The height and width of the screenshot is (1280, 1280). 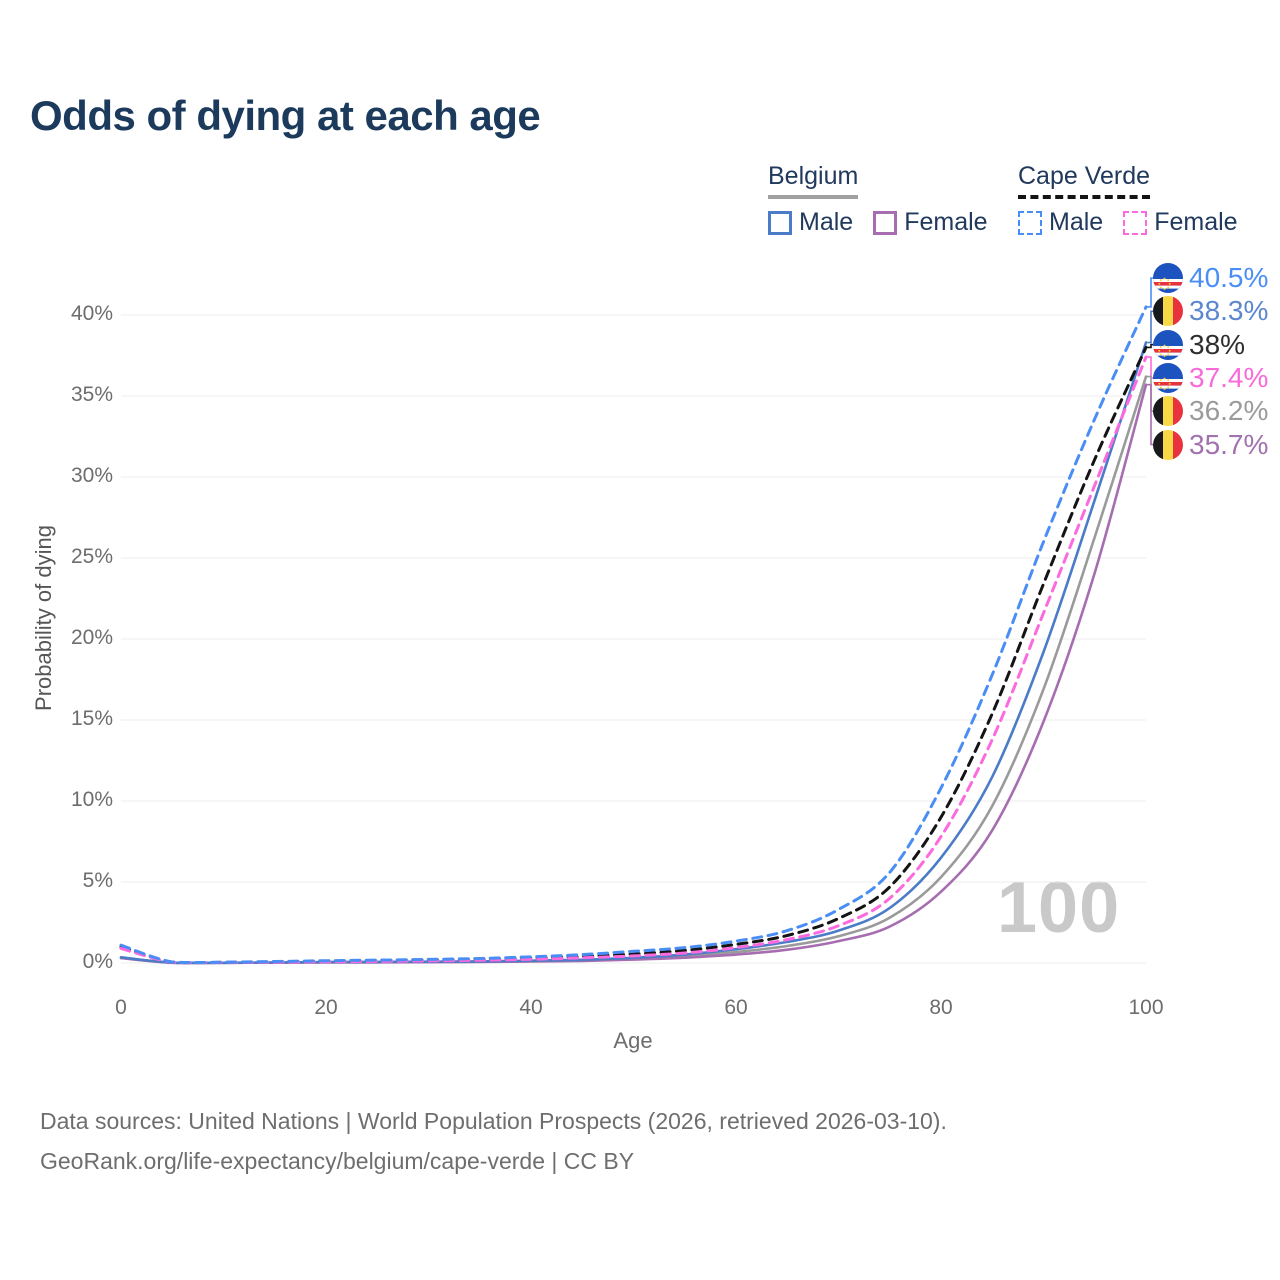 I want to click on end-label-belgium-female: 35.7%, so click(x=1211, y=444).